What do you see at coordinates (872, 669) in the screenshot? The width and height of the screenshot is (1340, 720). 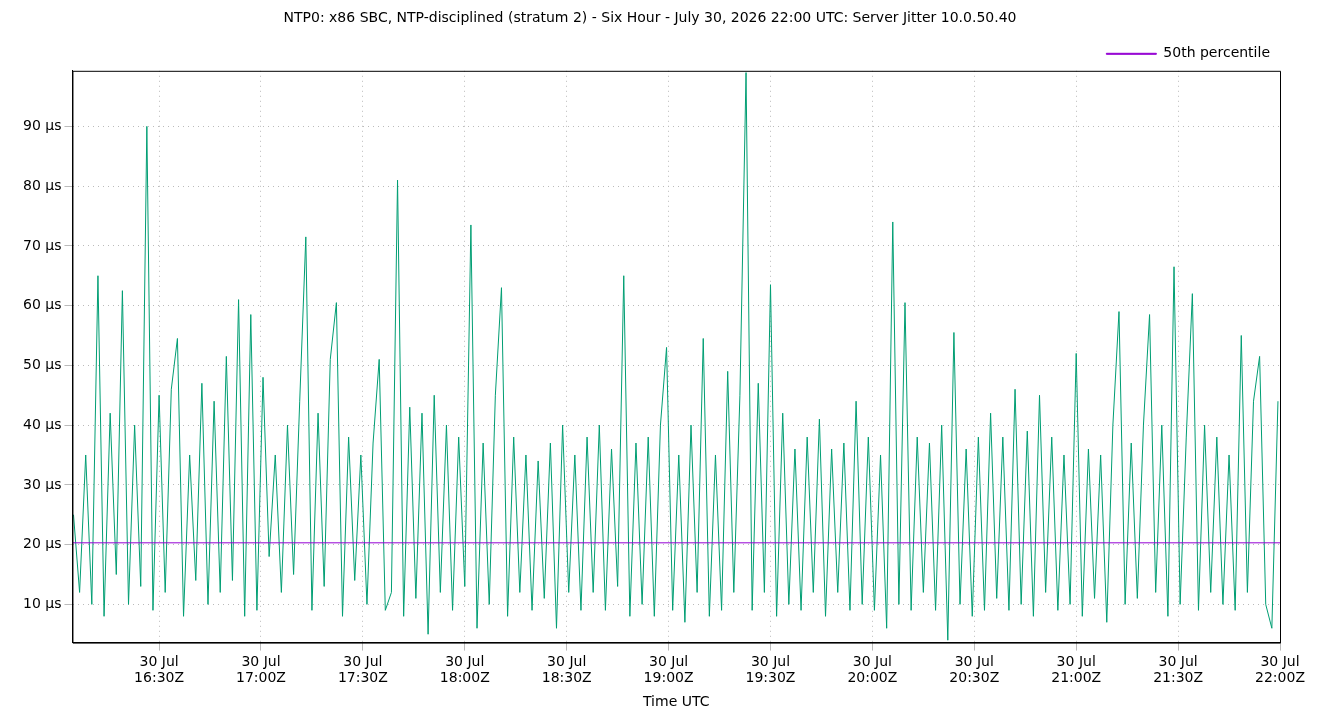 I see `x-tick-label: 30 Jul 20:00Z` at bounding box center [872, 669].